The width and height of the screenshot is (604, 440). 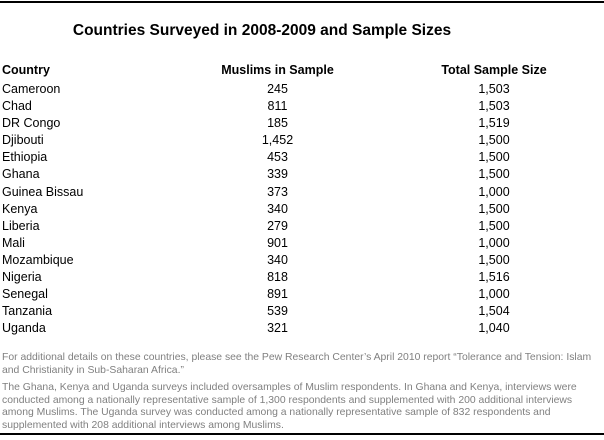 I want to click on table-row: Nigeria 818 1,516, so click(x=302, y=277).